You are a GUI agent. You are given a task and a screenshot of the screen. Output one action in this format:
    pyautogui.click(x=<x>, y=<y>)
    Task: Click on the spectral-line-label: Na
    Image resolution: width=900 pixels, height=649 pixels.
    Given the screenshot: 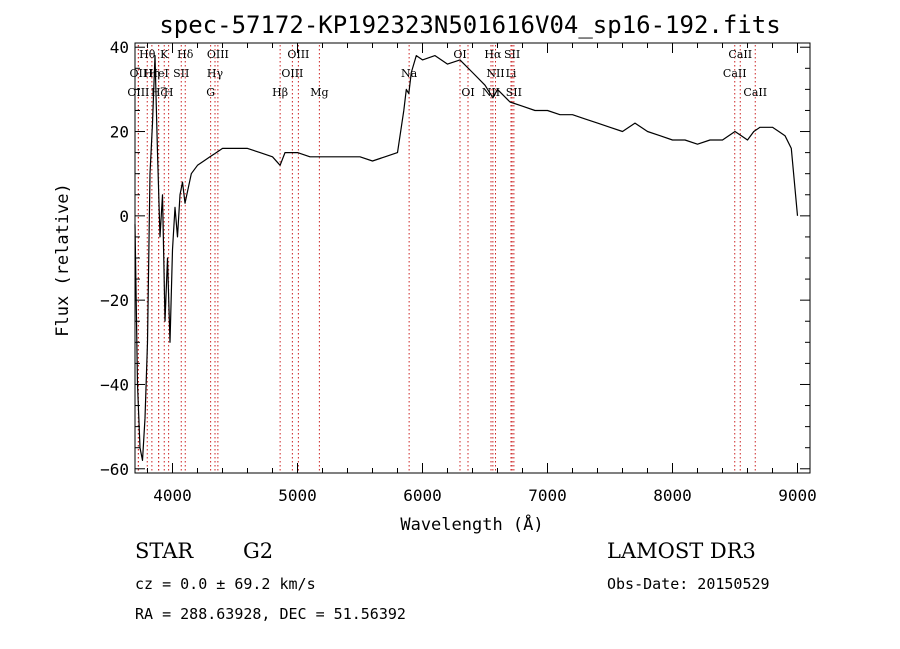 What is the action you would take?
    pyautogui.click(x=409, y=73)
    